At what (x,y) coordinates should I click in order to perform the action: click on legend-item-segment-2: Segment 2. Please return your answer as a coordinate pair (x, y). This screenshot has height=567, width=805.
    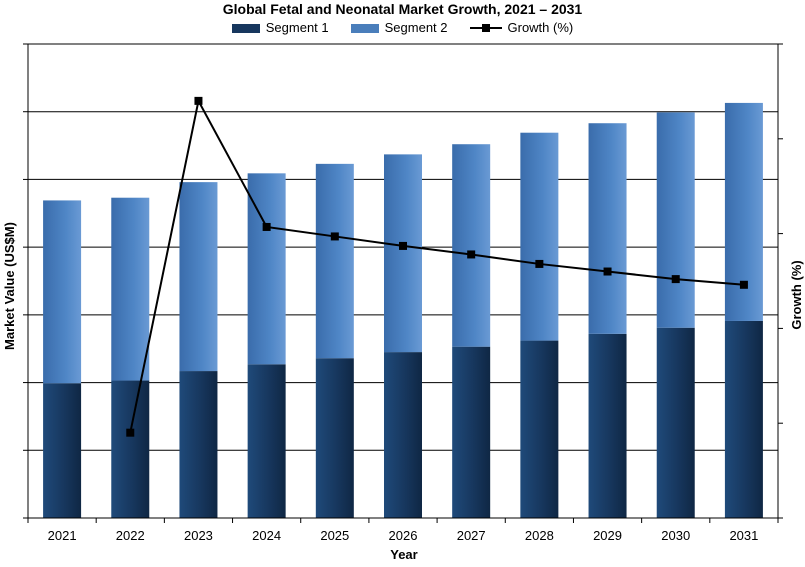
    Looking at the image, I should click on (399, 28).